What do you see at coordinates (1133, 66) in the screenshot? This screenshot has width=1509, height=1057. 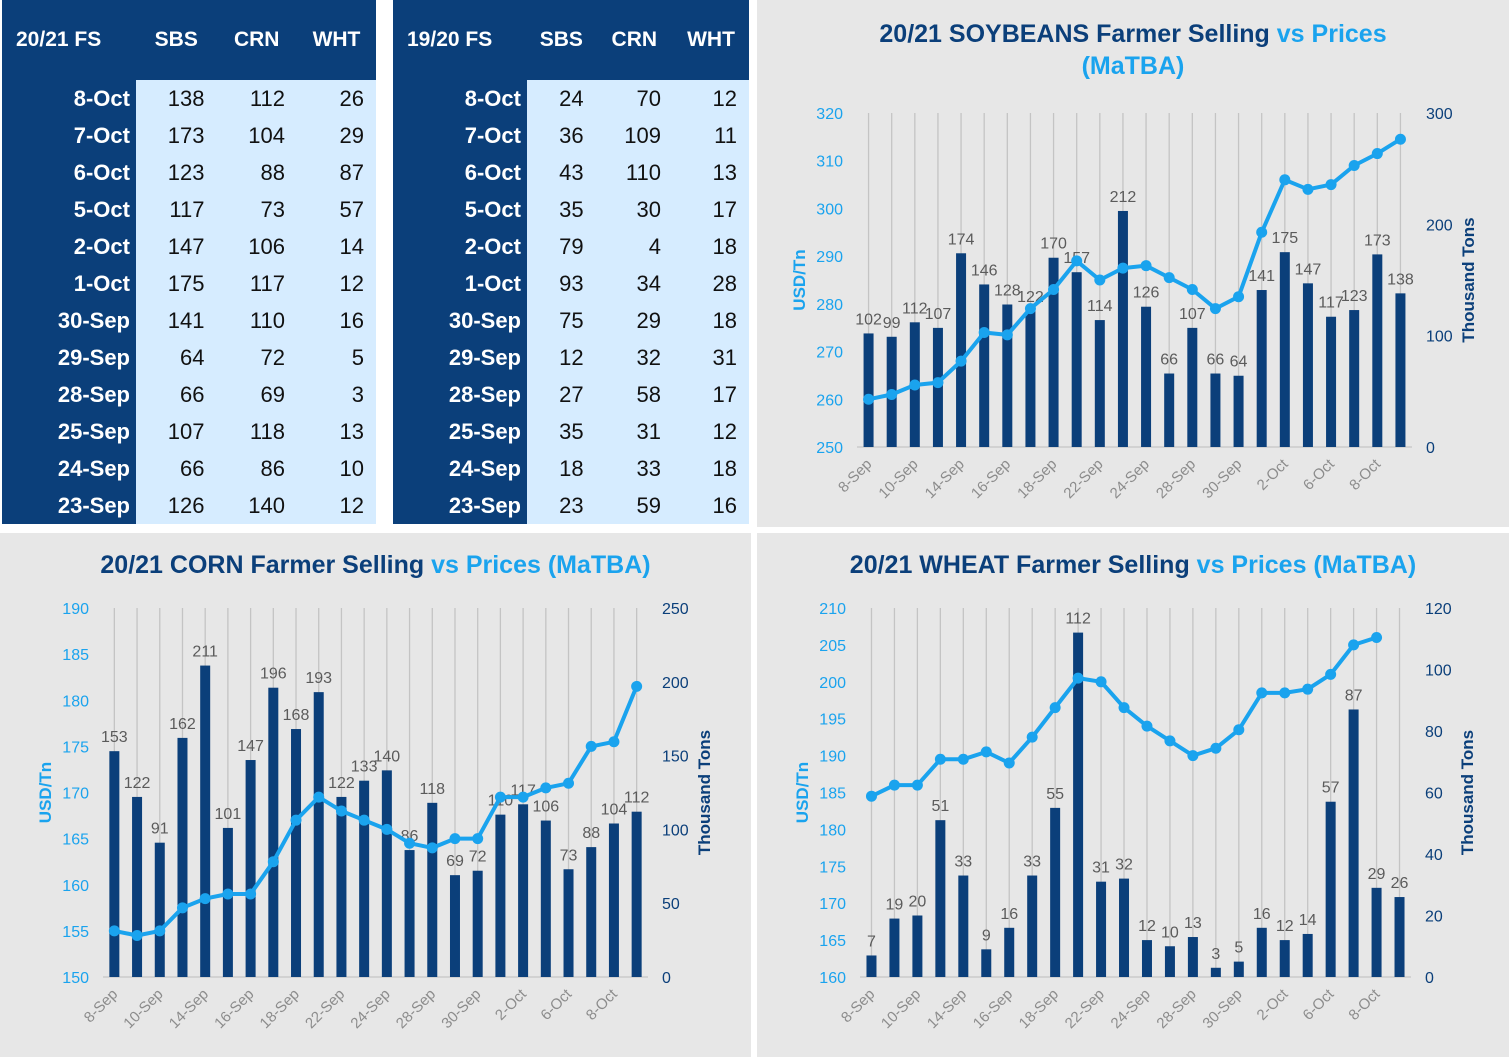 I see `chart-title-line2: (MaTBA)` at bounding box center [1133, 66].